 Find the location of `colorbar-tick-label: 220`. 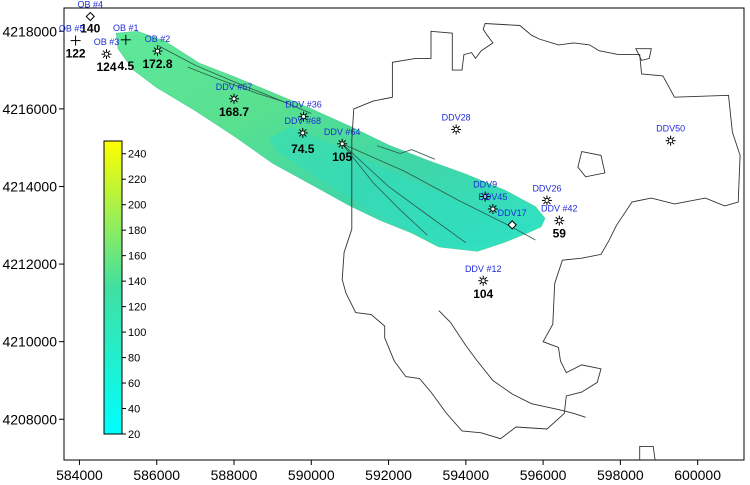

colorbar-tick-label: 220 is located at coordinates (137, 180).